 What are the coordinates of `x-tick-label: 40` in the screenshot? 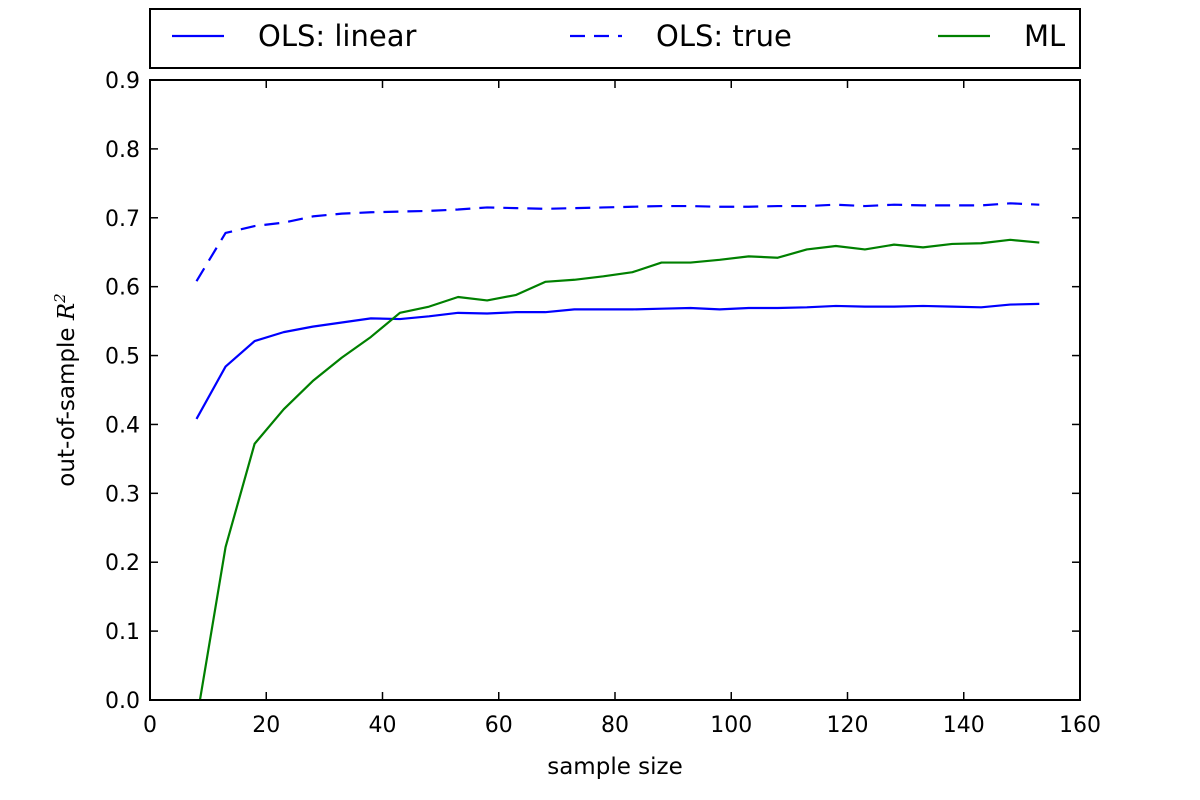 It's located at (383, 725).